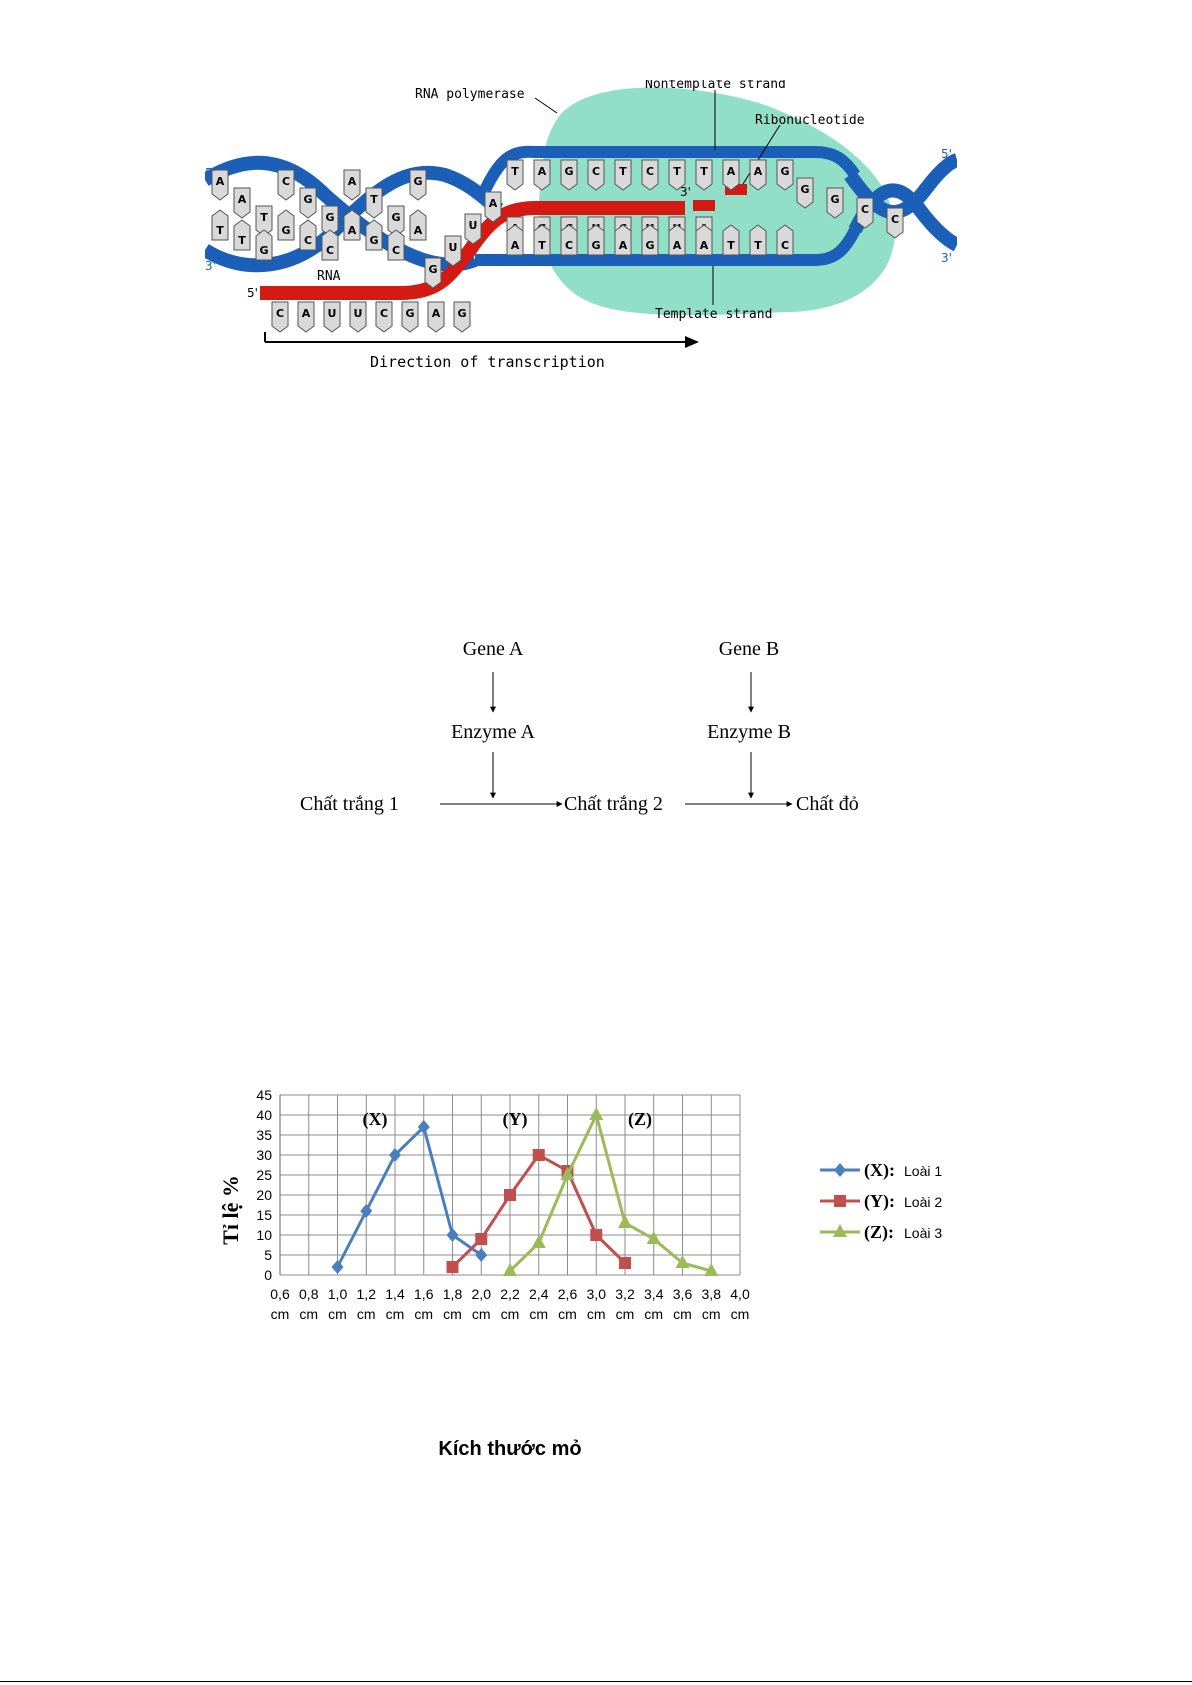 This screenshot has height=1685, width=1192. I want to click on template-base-letter: G, so click(595, 245).